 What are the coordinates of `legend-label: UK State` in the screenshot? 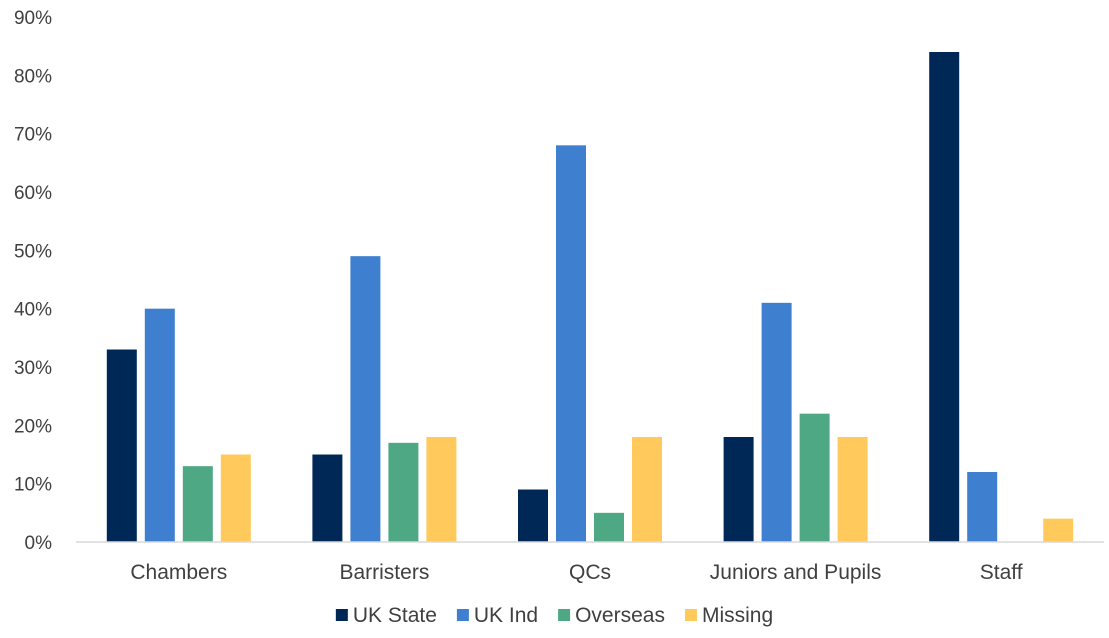 It's located at (395, 615).